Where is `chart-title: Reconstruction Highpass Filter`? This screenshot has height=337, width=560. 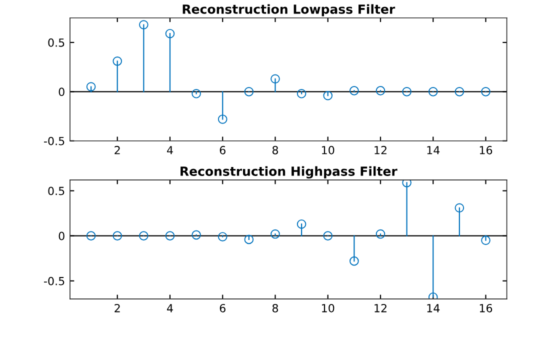
chart-title: Reconstruction Highpass Filter is located at coordinates (289, 172).